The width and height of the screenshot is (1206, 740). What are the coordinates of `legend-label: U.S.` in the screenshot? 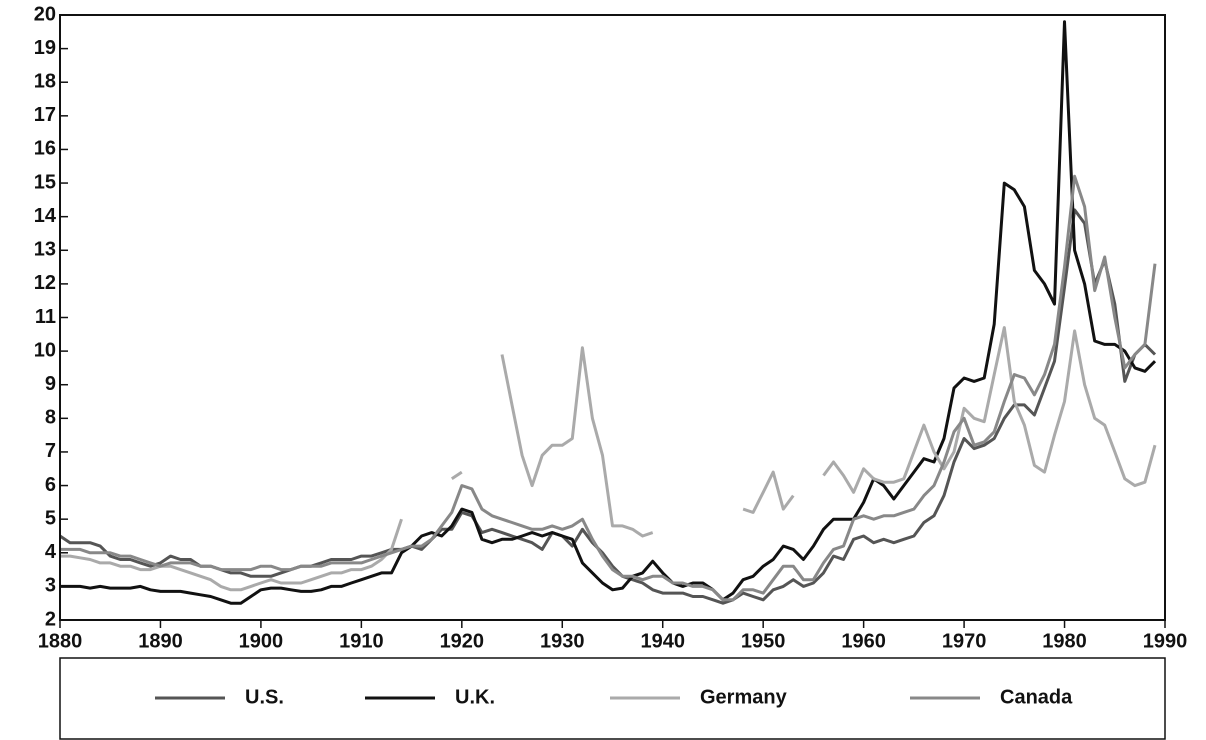 It's located at (264, 697).